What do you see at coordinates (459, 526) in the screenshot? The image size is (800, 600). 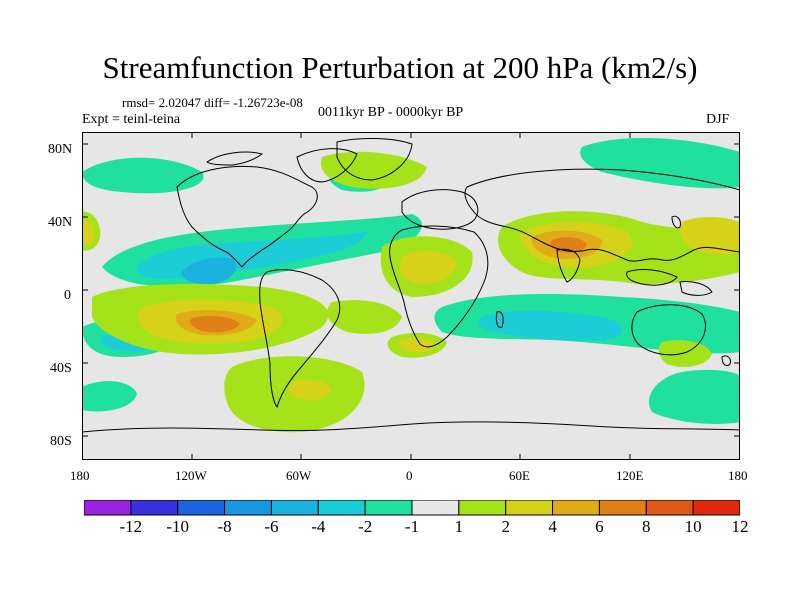 I see `colorbar-label: 1` at bounding box center [459, 526].